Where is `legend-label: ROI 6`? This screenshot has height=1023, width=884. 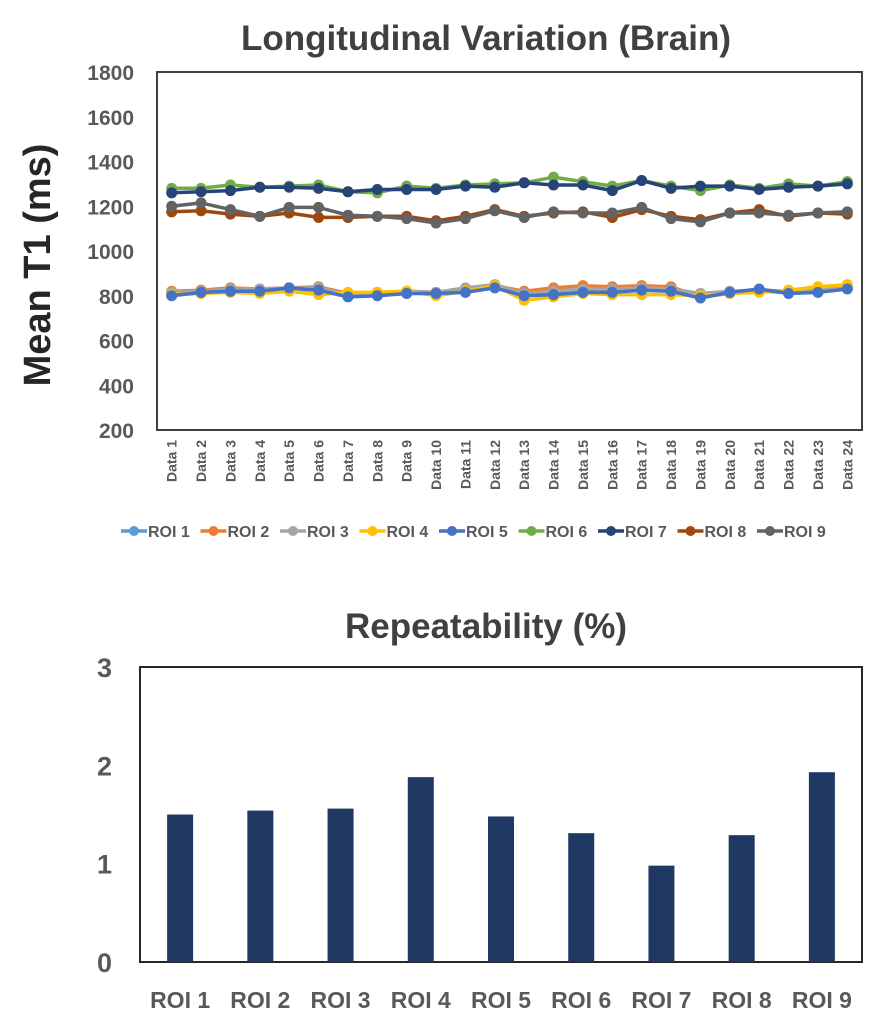
legend-label: ROI 6 is located at coordinates (567, 532).